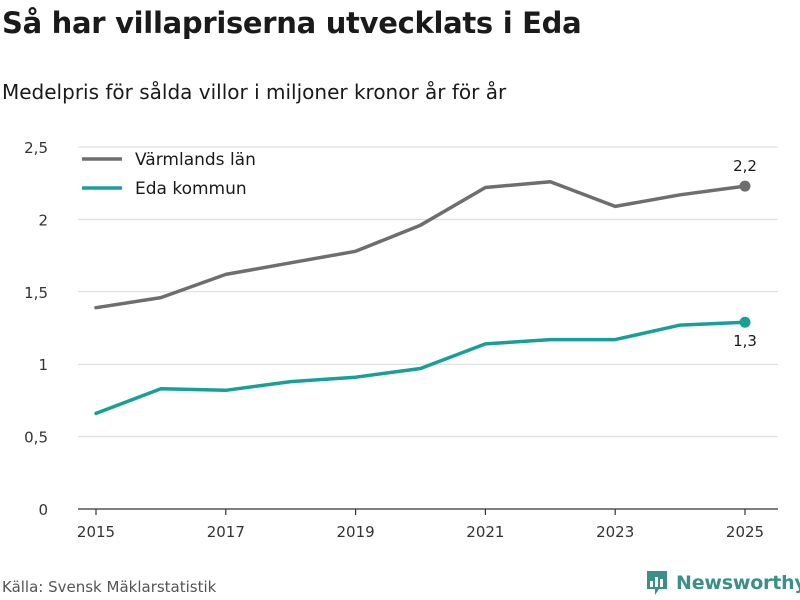  Describe the element at coordinates (36, 438) in the screenshot. I see `y-tick-label: 0,5` at that location.